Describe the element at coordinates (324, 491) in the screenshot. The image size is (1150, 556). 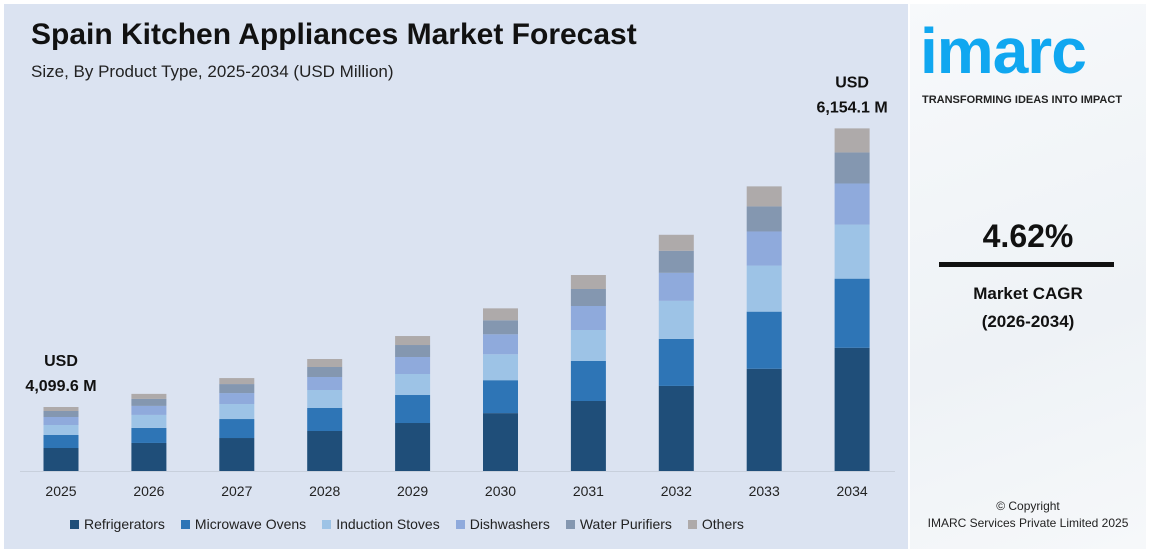
I see `x-tick-label: 2028` at that location.